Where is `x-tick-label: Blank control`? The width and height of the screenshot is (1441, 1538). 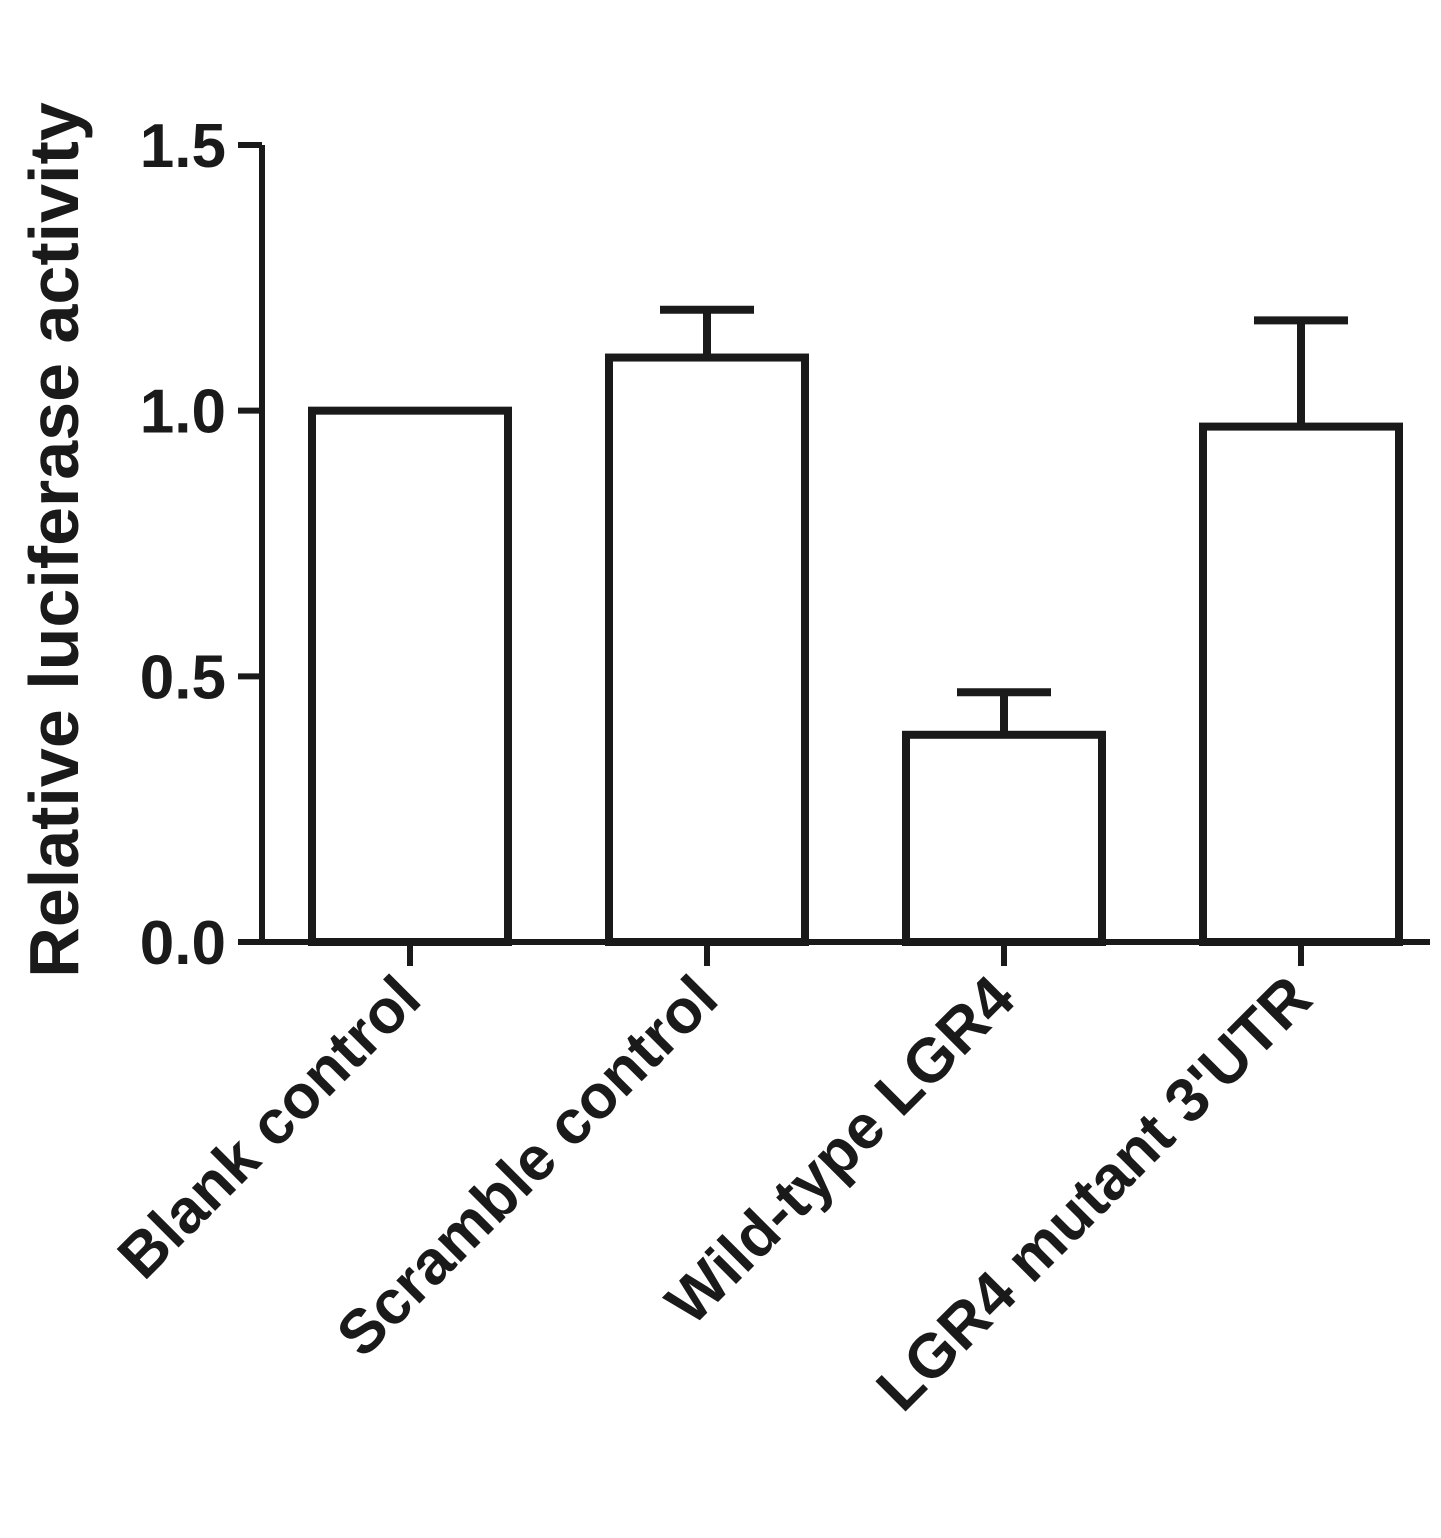
x-tick-label: Blank control is located at coordinates (269, 1127).